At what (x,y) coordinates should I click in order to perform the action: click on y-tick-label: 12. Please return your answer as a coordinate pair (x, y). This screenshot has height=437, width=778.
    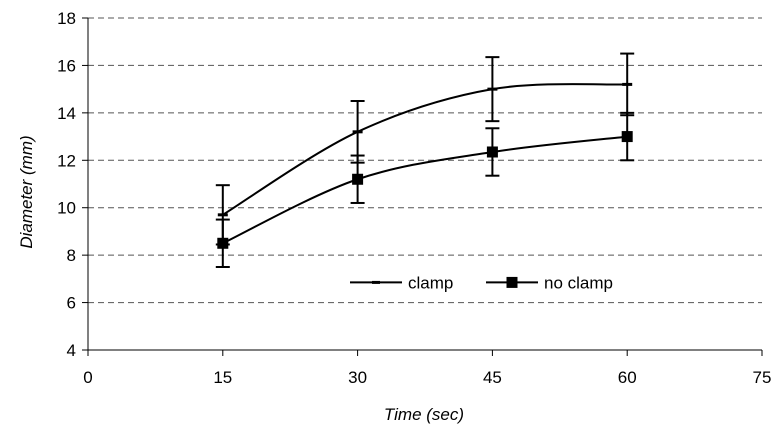
    Looking at the image, I should click on (66, 160).